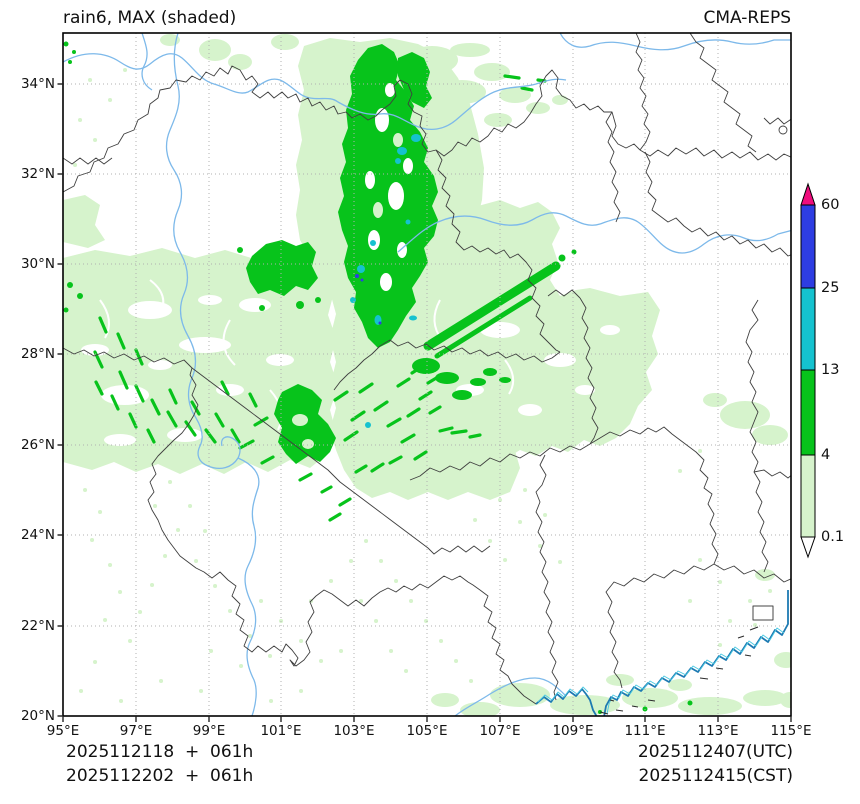 The image size is (860, 804). What do you see at coordinates (37, 174) in the screenshot?
I see `y-tick-label: 32°N` at bounding box center [37, 174].